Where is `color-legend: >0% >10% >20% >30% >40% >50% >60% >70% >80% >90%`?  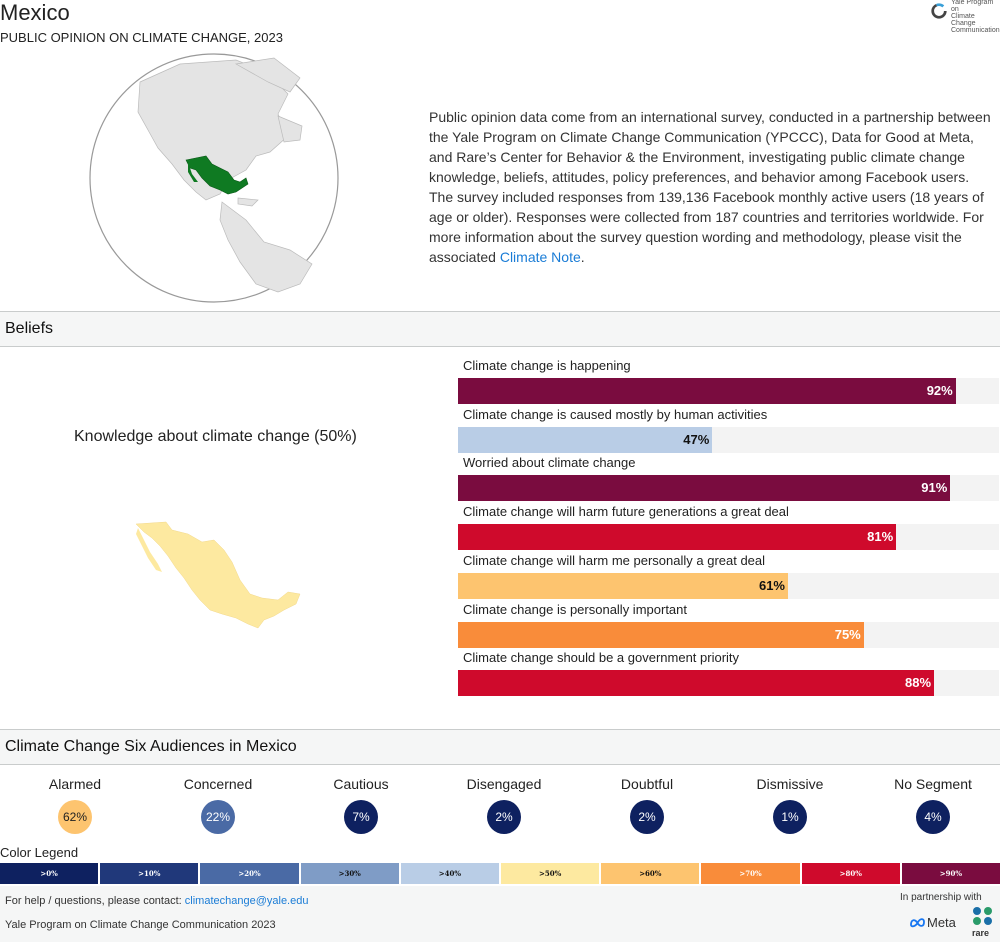 color-legend: >0% >10% >20% >30% >40% >50% >60% >70% >80% >90% is located at coordinates (500, 873).